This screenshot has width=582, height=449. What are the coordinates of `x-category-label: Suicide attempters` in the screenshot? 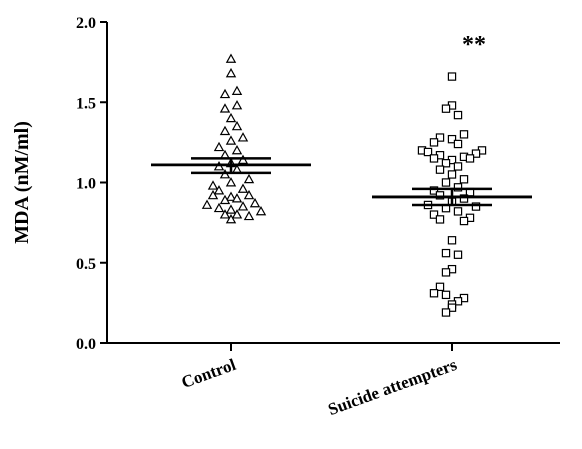 It's located at (393, 387).